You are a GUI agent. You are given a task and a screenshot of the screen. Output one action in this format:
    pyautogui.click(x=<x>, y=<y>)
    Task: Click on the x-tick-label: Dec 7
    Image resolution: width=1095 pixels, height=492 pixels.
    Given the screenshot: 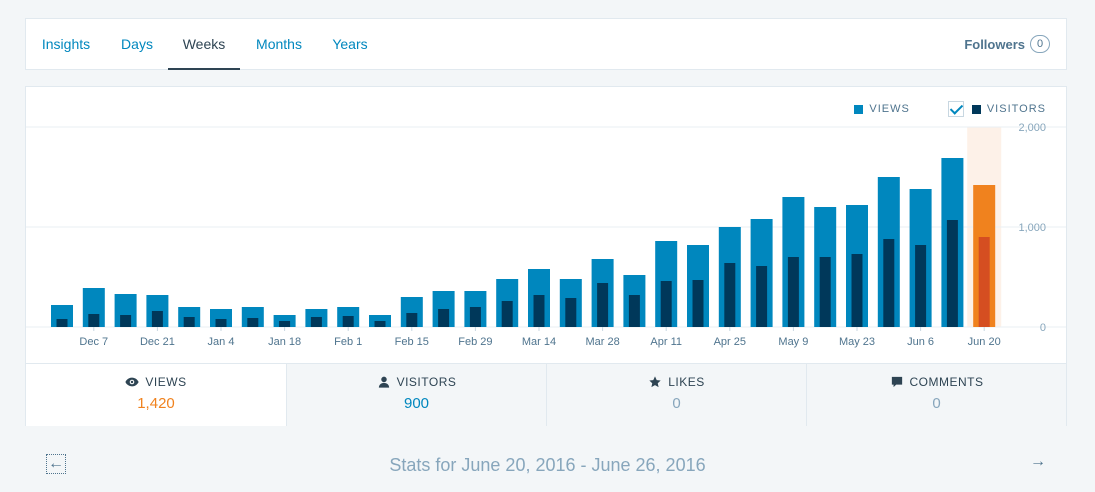 What is the action you would take?
    pyautogui.click(x=93, y=342)
    